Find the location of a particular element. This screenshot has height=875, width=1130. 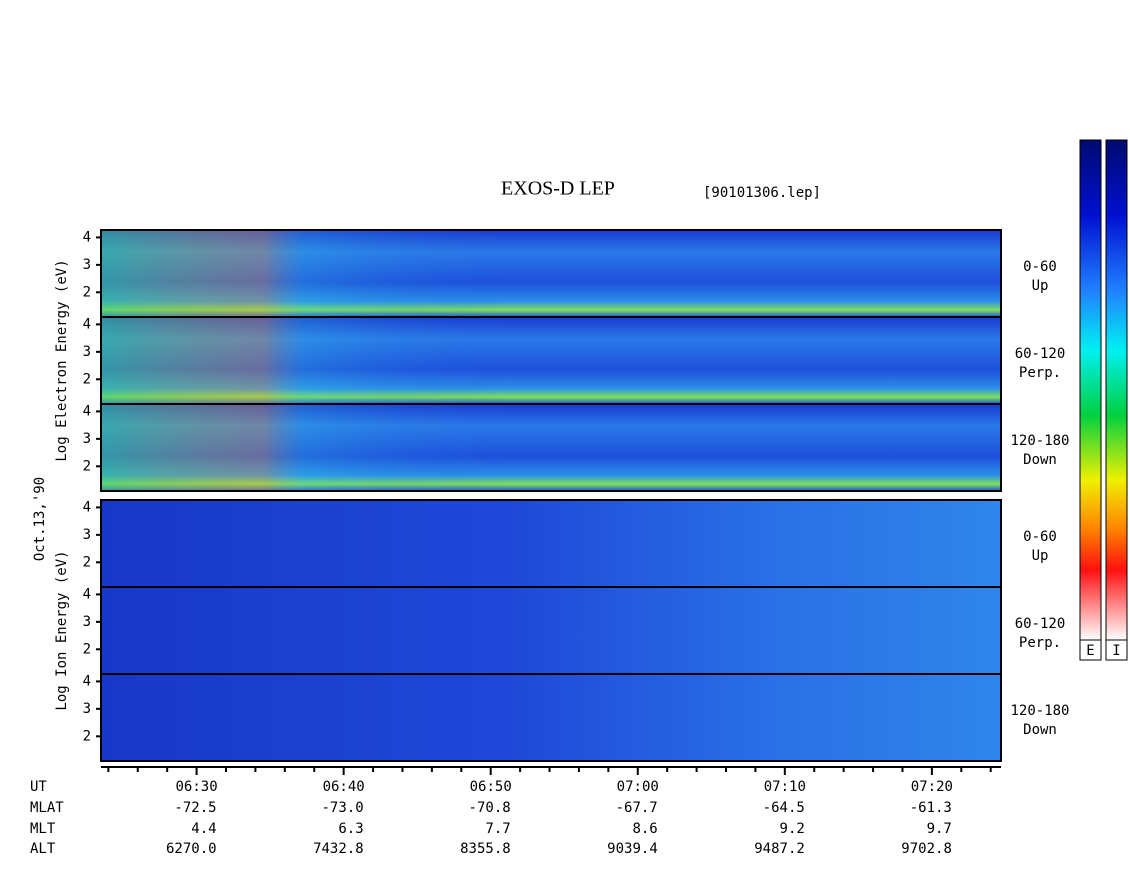

x-axis-label: UT is located at coordinates (38, 787).